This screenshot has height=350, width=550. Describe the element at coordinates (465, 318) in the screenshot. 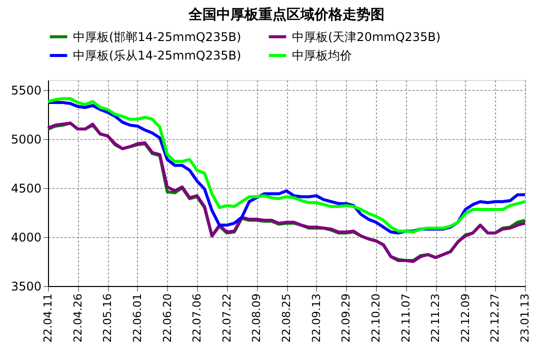

I see `x-tick-label: 22.12.09` at that location.